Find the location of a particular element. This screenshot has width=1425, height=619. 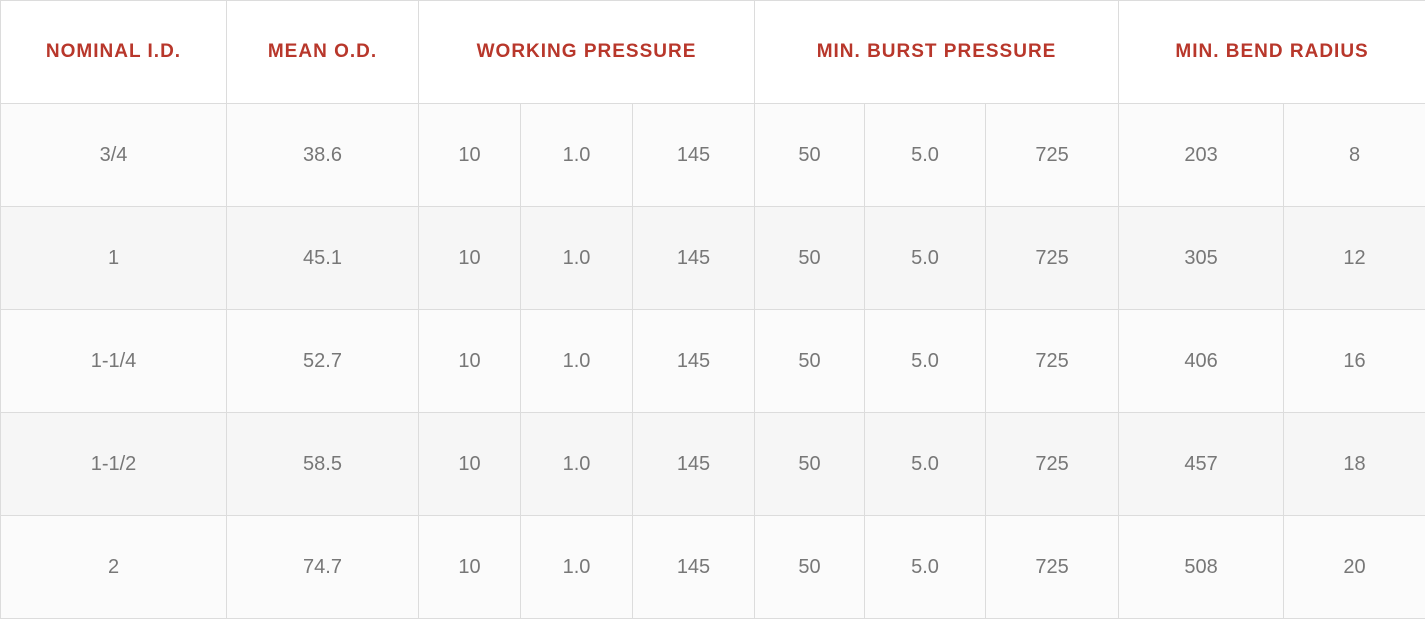

header-min-bend-radius: MIN. BEND RADIUS is located at coordinates (1271, 52).